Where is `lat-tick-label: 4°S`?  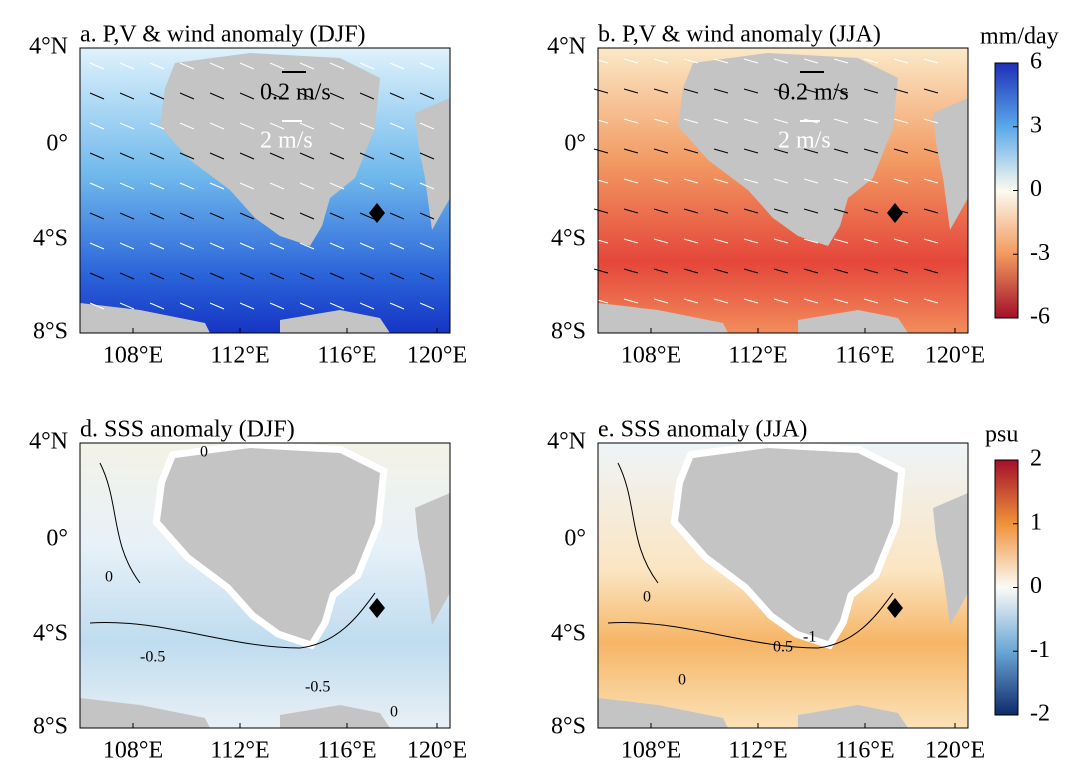
lat-tick-label: 4°S is located at coordinates (50, 634).